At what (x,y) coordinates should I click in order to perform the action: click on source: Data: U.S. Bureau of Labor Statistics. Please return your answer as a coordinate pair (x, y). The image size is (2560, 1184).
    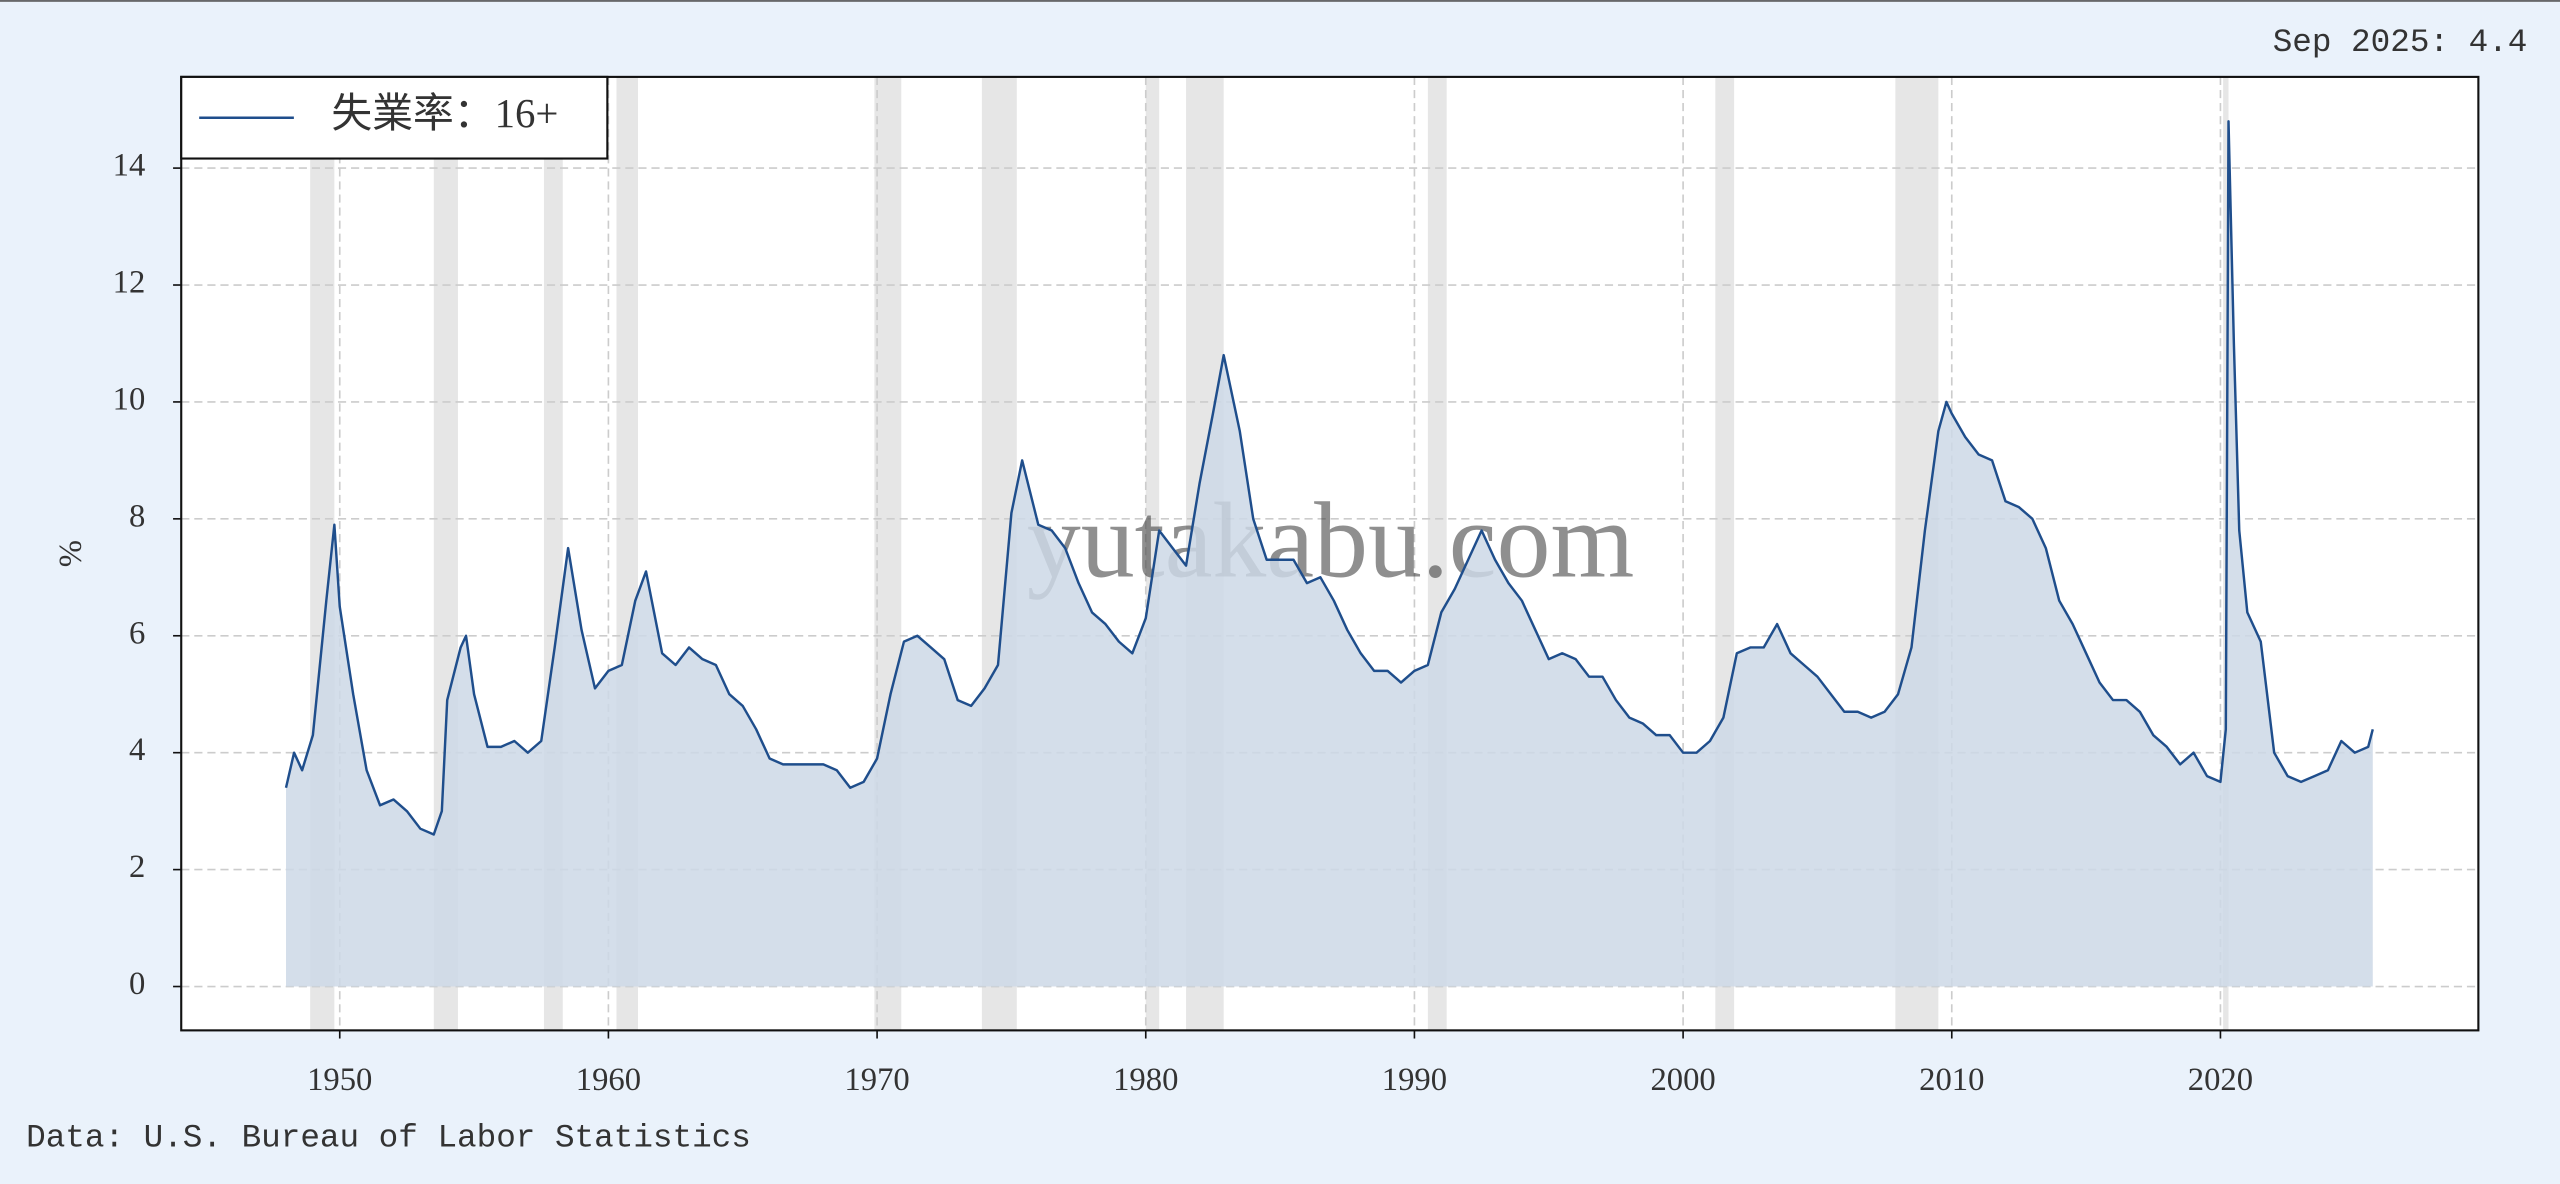
    Looking at the image, I should click on (388, 1138).